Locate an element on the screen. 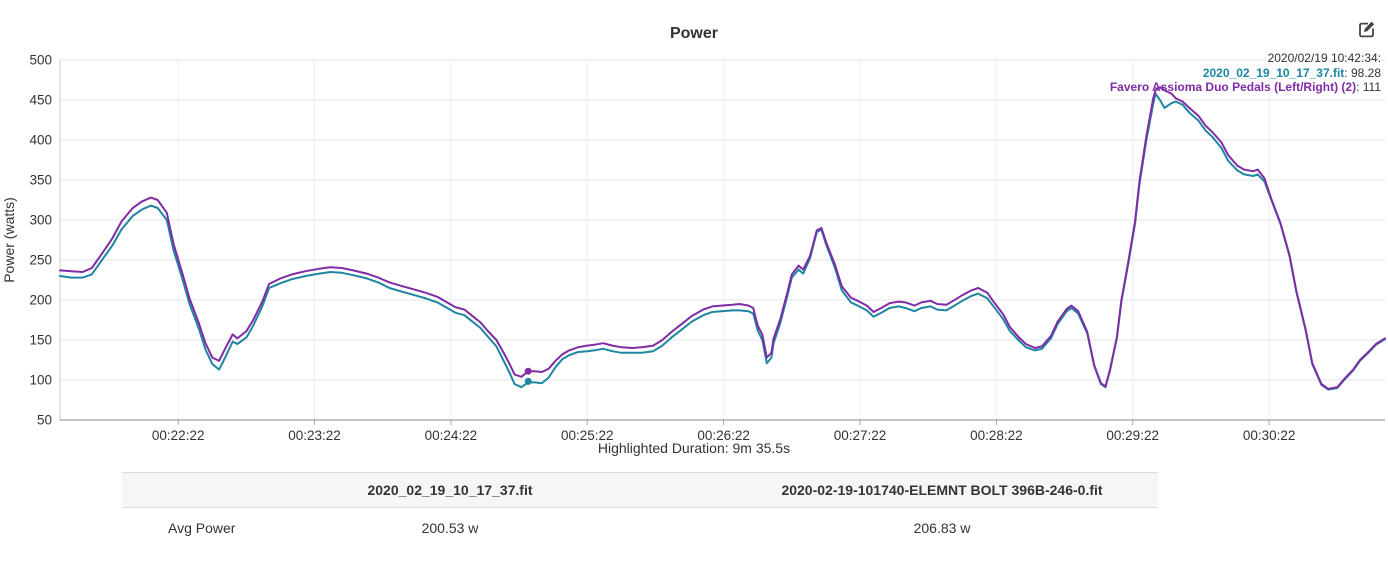 The image size is (1388, 562). tooltip-file1-value: : 98.28 is located at coordinates (1362, 72).